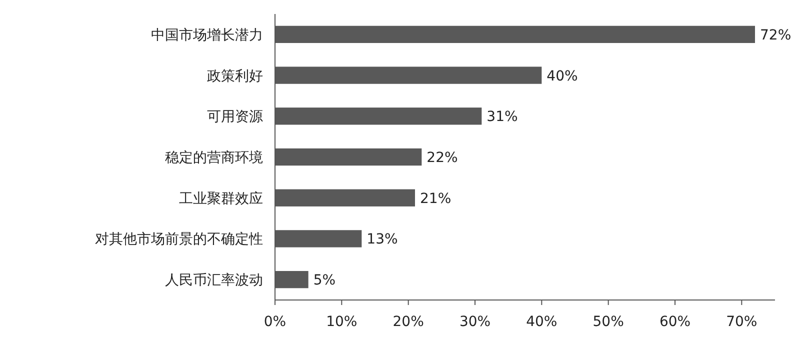 The width and height of the screenshot is (800, 340). What do you see at coordinates (408, 322) in the screenshot?
I see `x-tick-label: 20%` at bounding box center [408, 322].